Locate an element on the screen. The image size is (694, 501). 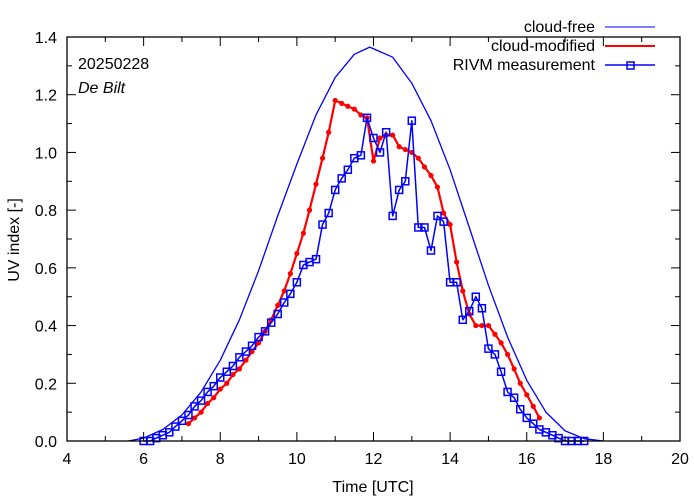
legend-item-cloud-modified: cloud-modified is located at coordinates (573, 46).